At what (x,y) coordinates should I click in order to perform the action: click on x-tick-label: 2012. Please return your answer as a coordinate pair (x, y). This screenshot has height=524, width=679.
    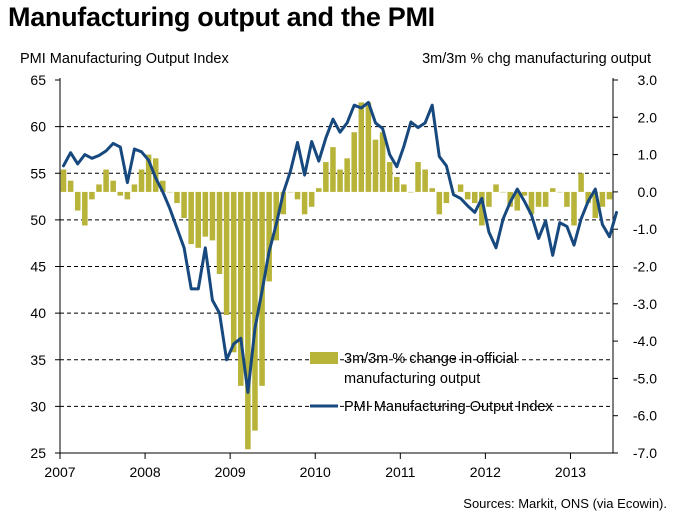
    Looking at the image, I should click on (485, 472).